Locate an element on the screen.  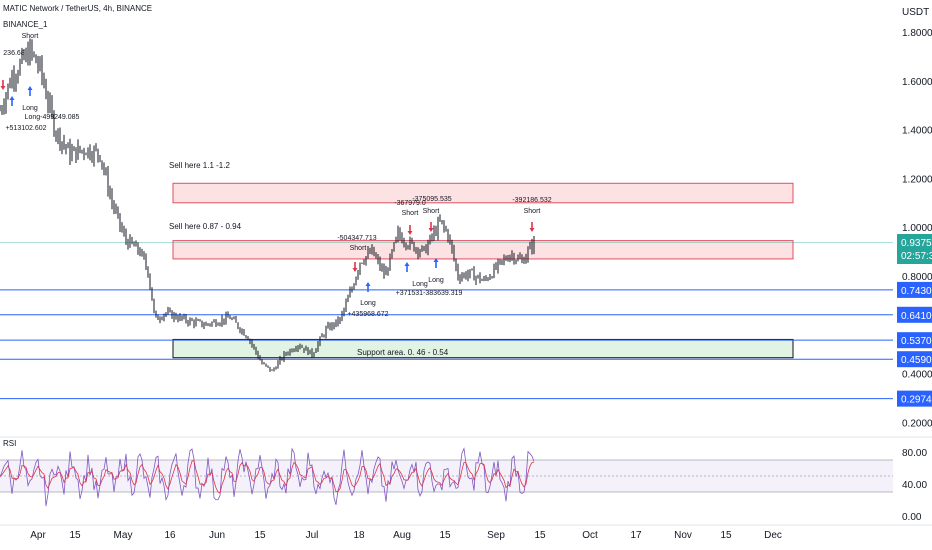
current-price-value: 0.9375 is located at coordinates (916, 243).